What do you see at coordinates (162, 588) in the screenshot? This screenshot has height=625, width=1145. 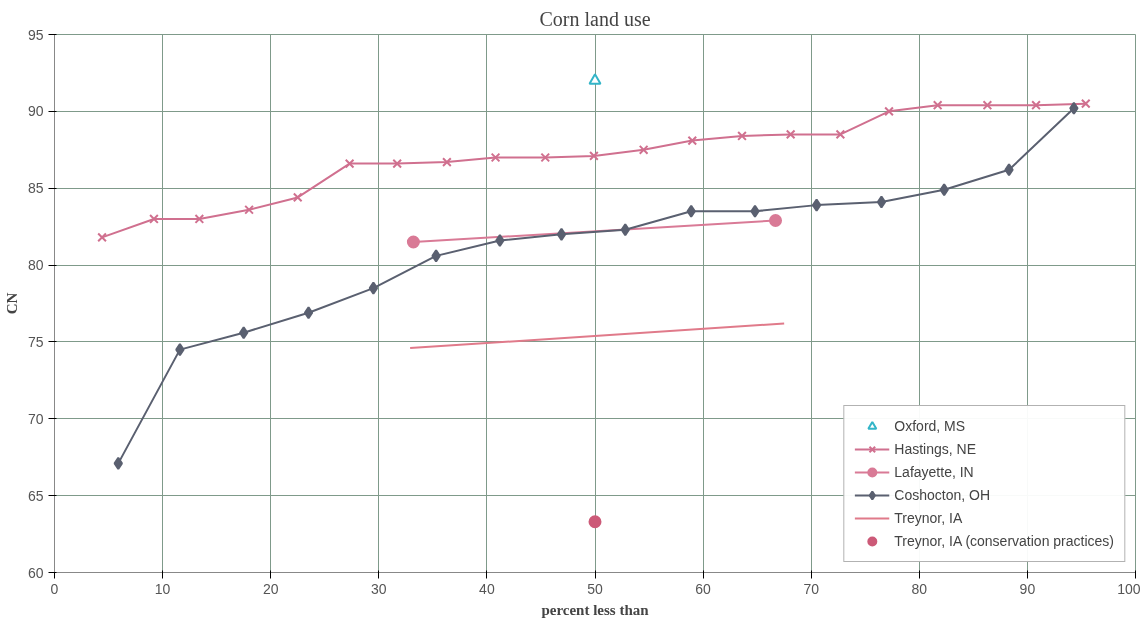 I see `x-tick-label: 10` at bounding box center [162, 588].